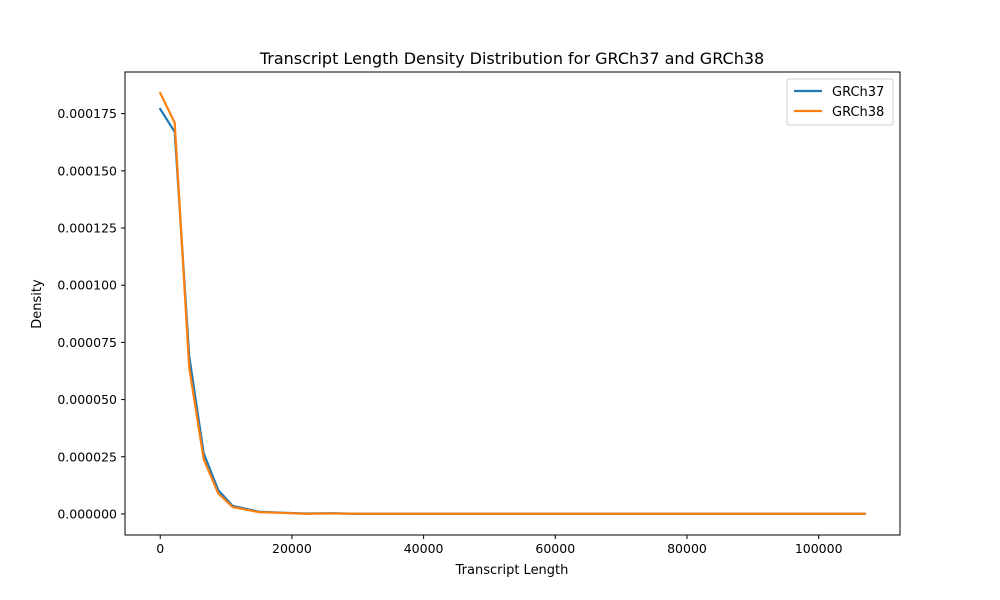 Image resolution: width=1000 pixels, height=600 pixels. I want to click on y-tick-label: 0.000175, so click(87, 113).